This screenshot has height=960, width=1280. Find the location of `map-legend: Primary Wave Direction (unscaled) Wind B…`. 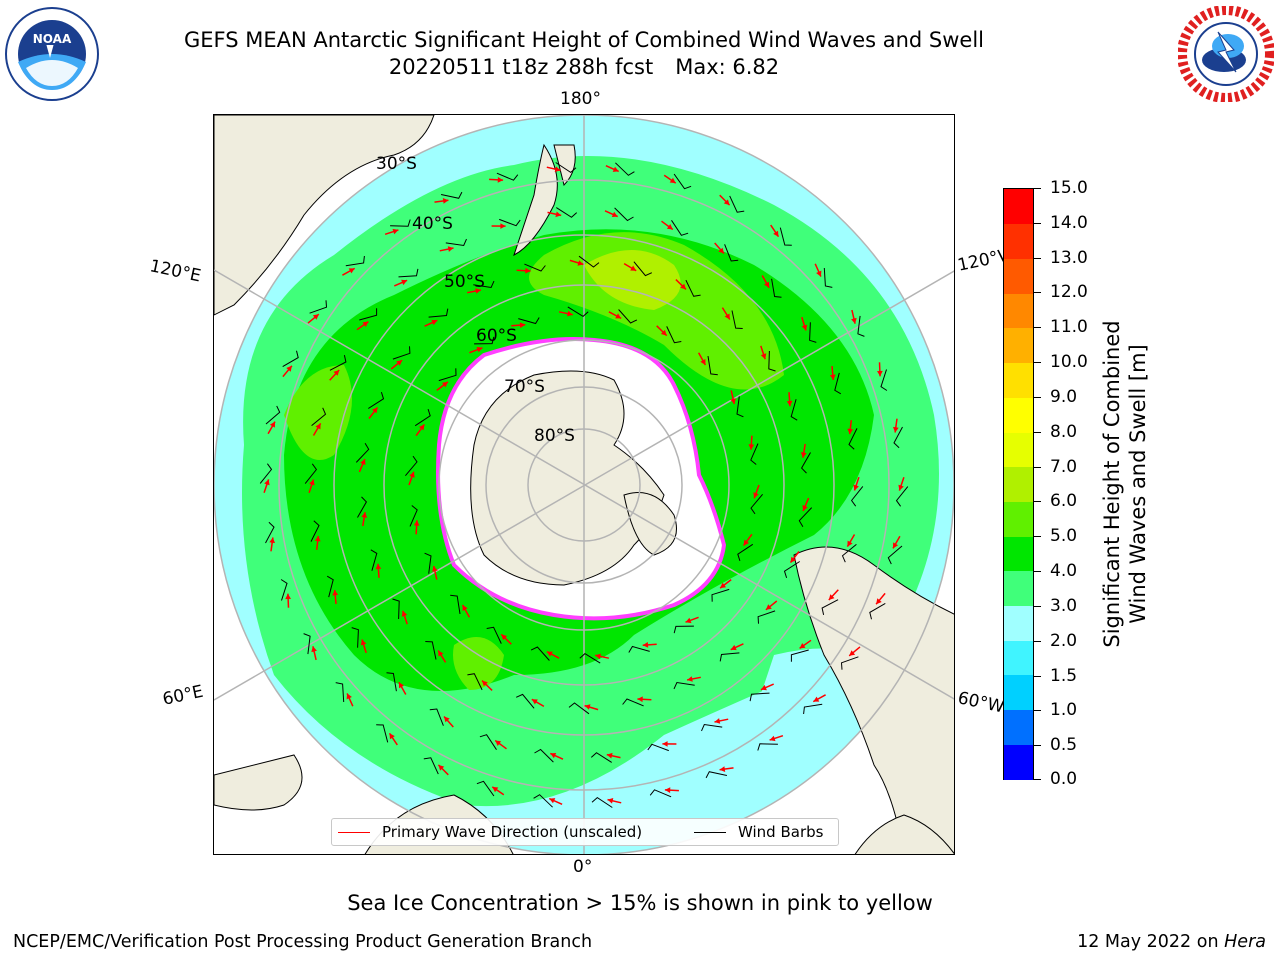

map-legend: Primary Wave Direction (unscaled) Wind B… is located at coordinates (585, 832).